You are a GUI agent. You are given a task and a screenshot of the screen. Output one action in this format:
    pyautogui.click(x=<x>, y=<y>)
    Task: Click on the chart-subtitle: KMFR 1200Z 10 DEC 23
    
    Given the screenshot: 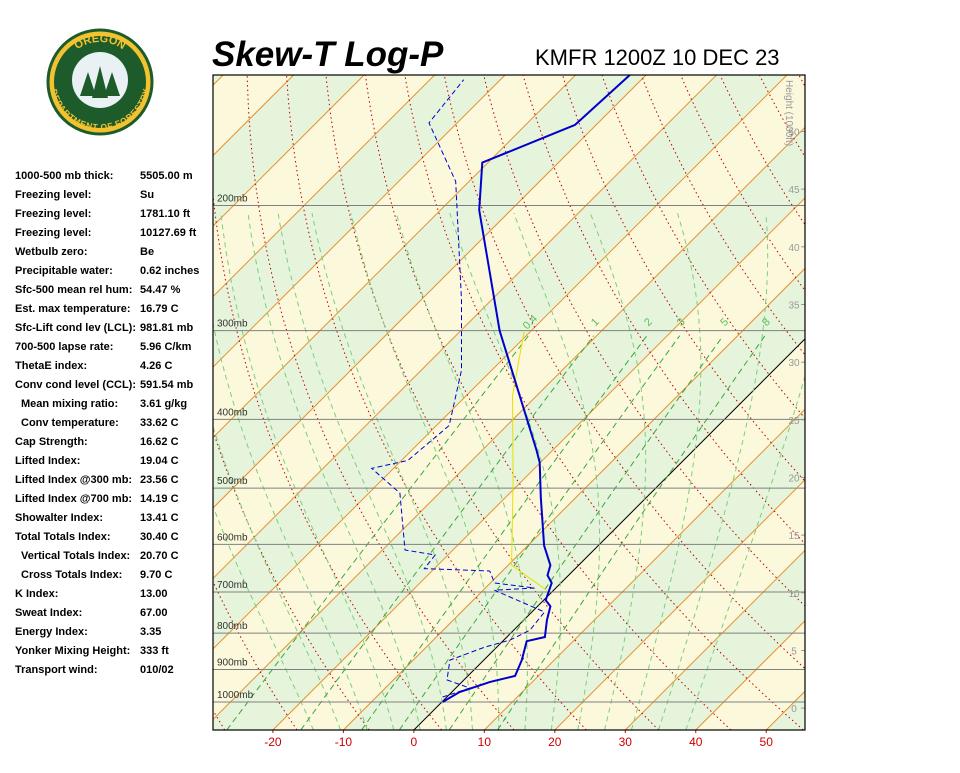 What is the action you would take?
    pyautogui.click(x=657, y=57)
    